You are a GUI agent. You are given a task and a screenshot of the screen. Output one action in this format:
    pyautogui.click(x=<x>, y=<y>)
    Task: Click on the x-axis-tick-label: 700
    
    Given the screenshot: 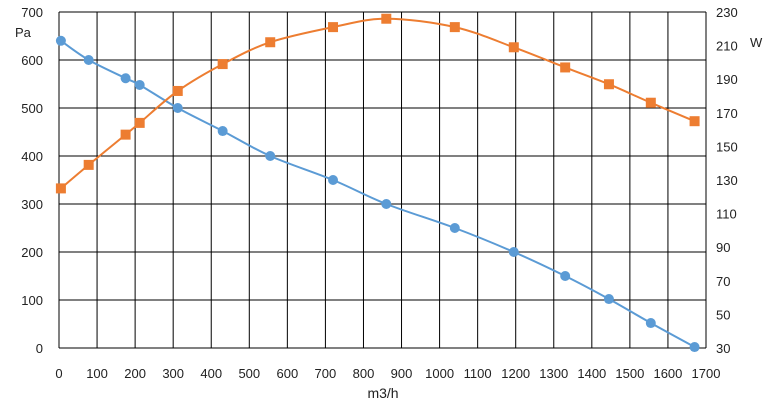 What is the action you would take?
    pyautogui.click(x=326, y=373)
    